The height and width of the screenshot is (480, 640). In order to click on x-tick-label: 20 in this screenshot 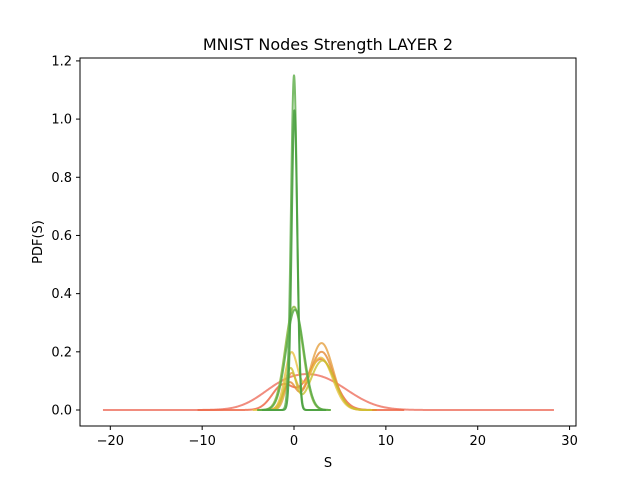, I will do `click(477, 441)`.